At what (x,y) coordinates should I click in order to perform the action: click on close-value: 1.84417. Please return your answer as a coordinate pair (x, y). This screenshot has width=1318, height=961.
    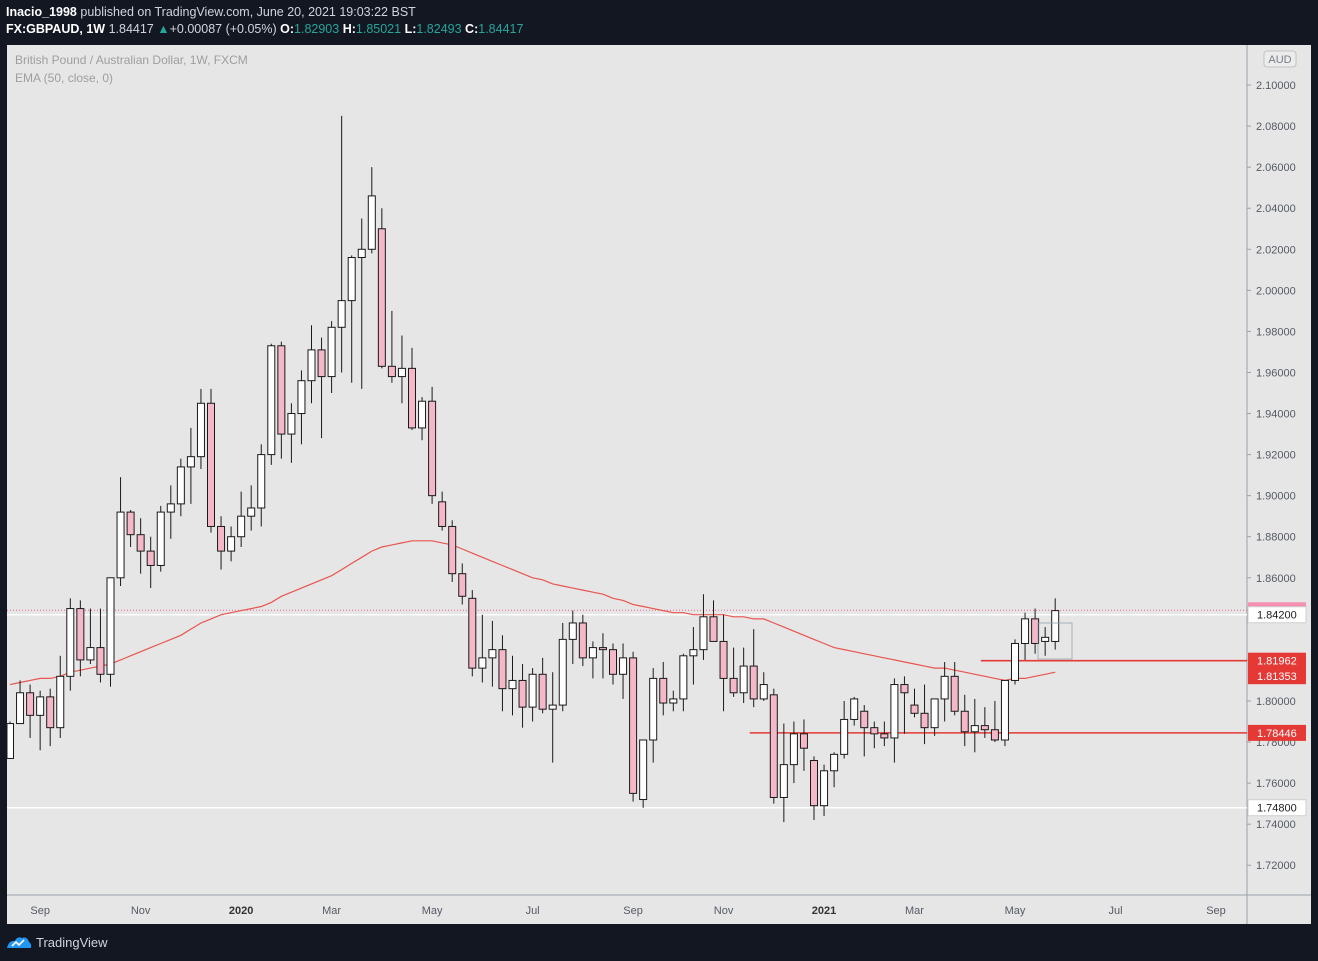
    Looking at the image, I should click on (501, 29).